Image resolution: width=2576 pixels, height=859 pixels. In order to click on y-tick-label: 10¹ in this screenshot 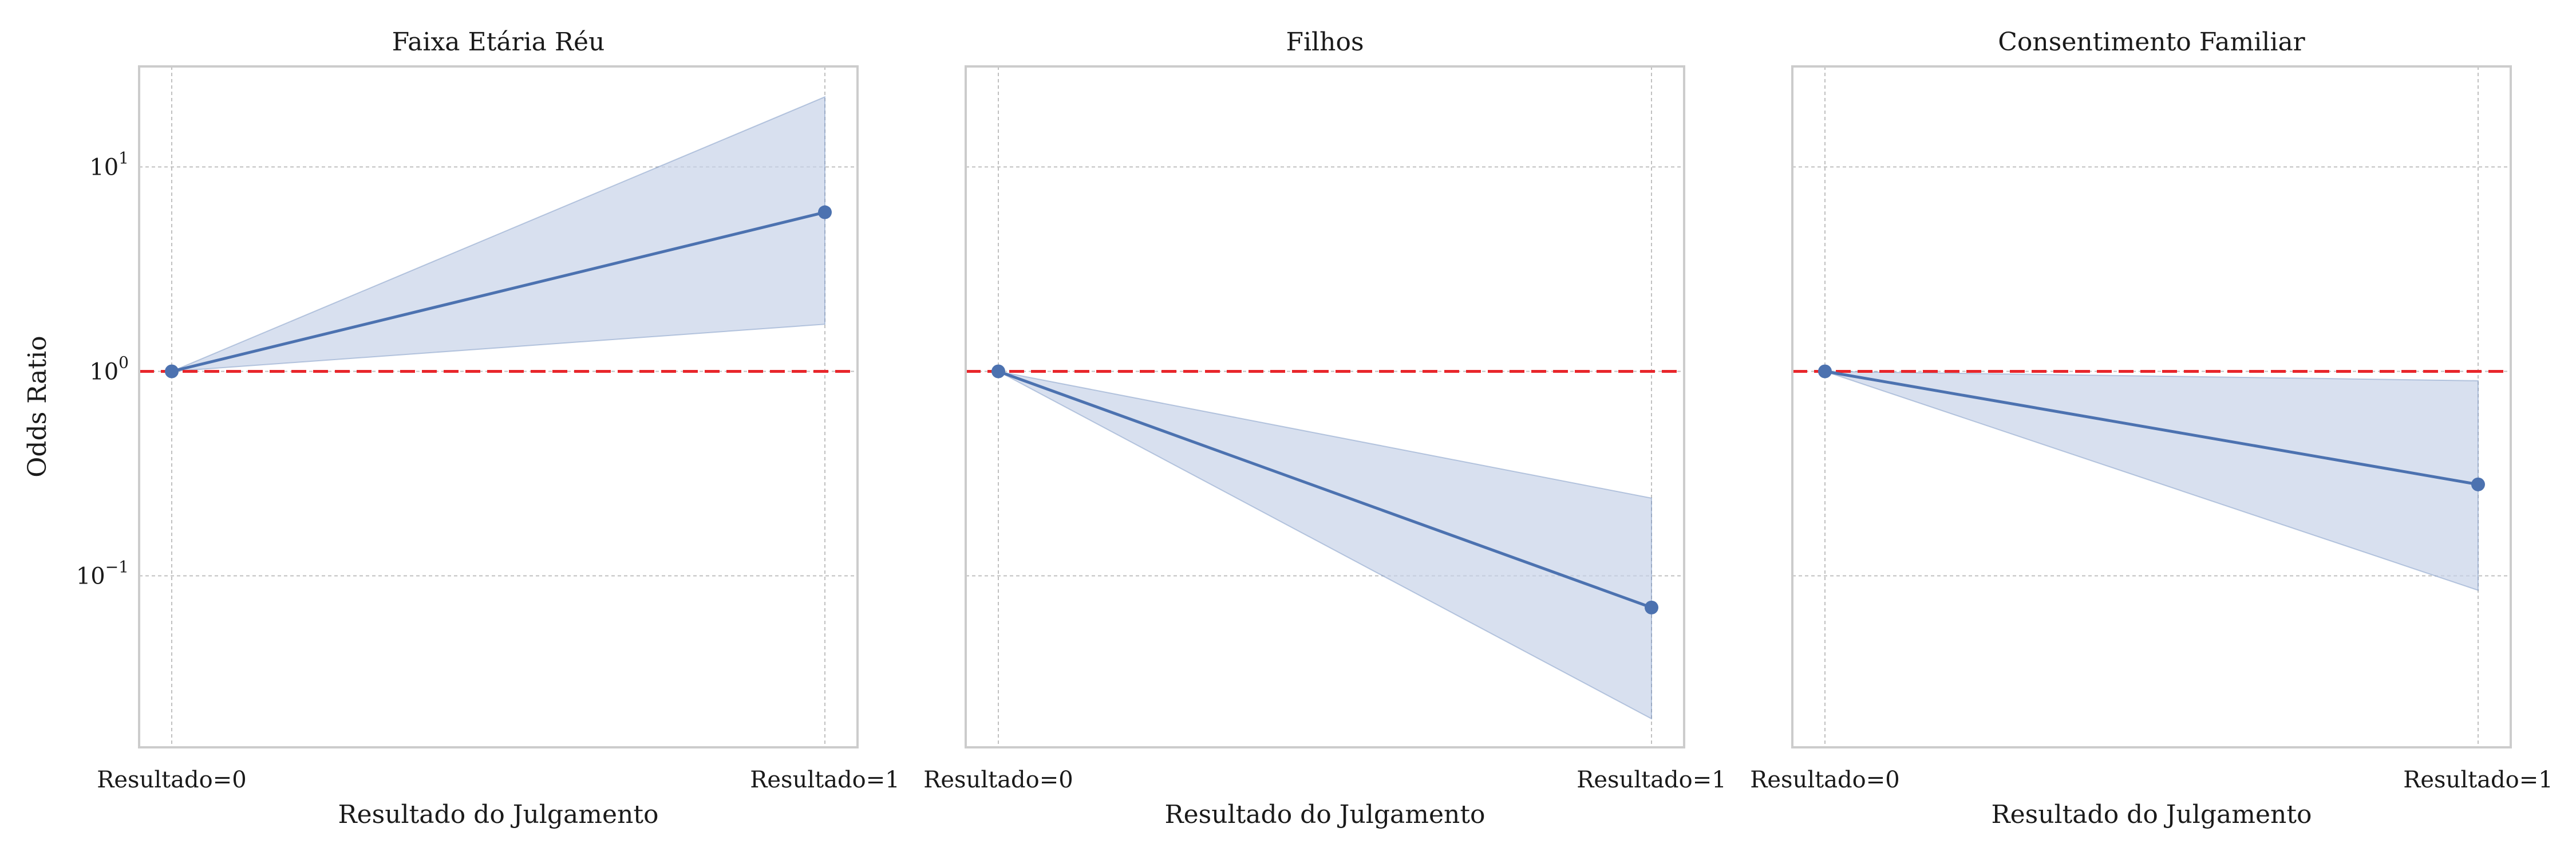, I will do `click(109, 164)`.